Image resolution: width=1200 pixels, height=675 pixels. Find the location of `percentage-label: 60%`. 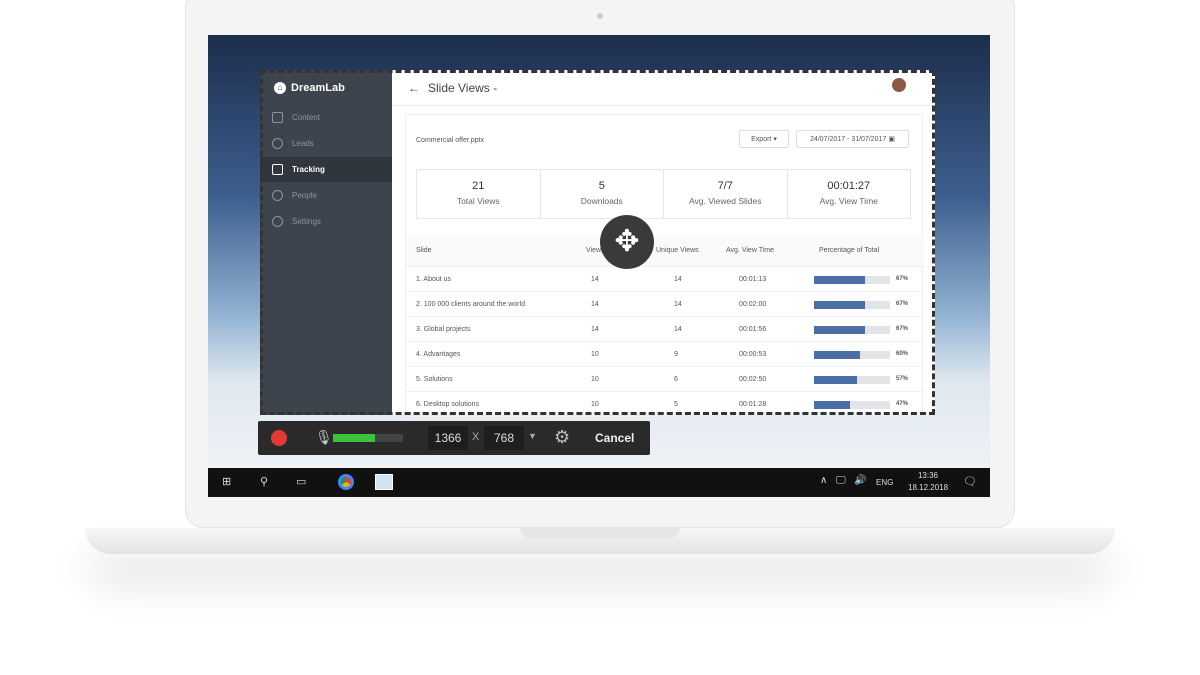

percentage-label: 60% is located at coordinates (902, 354).